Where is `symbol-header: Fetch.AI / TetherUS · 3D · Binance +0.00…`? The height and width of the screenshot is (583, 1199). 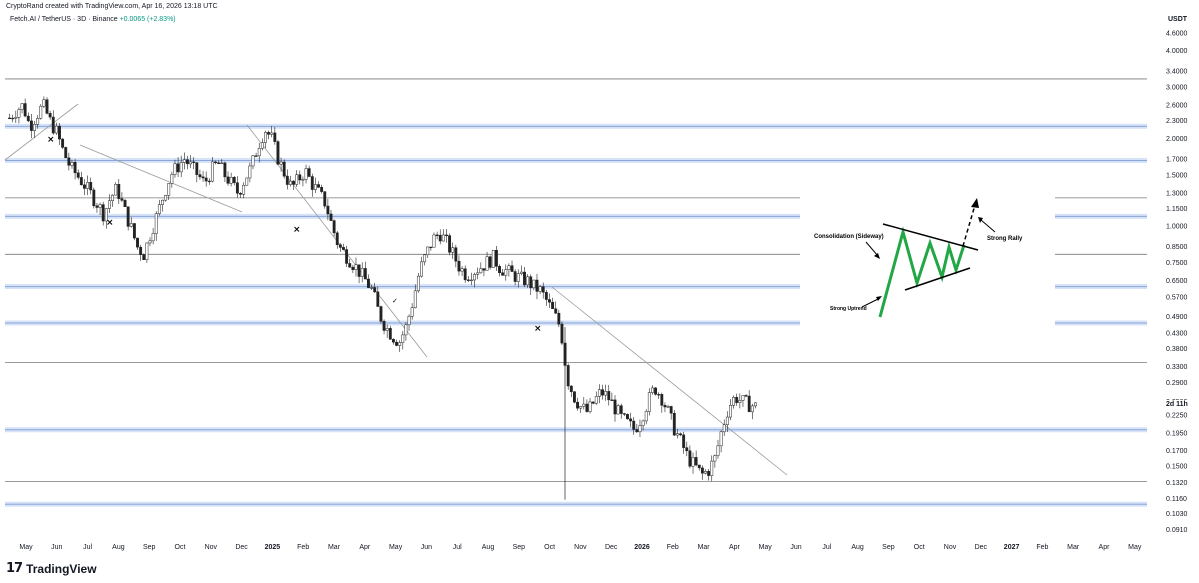
symbol-header: Fetch.AI / TetherUS · 3D · Binance +0.00… is located at coordinates (93, 19).